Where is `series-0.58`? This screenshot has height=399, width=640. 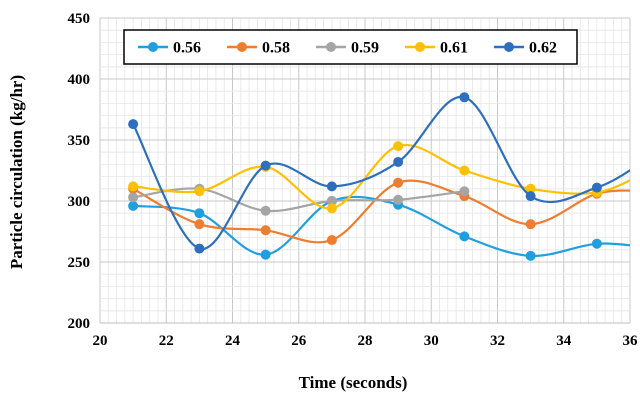 series-0.58 is located at coordinates (379, 211).